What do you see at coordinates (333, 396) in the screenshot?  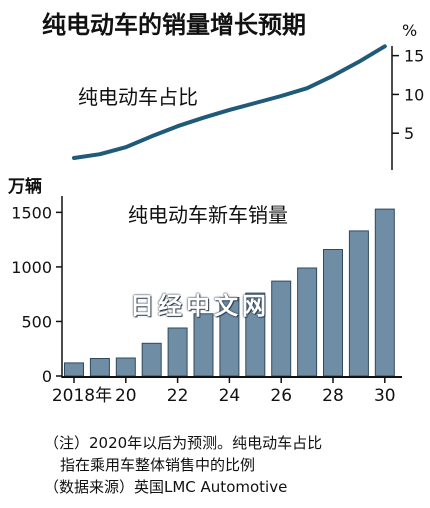 I see `bar-xtick-label: 28` at bounding box center [333, 396].